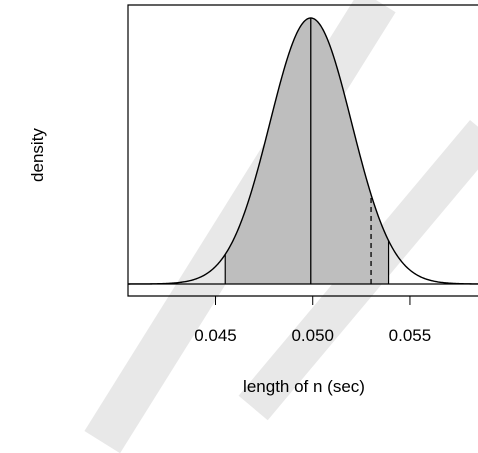 This screenshot has height=453, width=478. I want to click on x-axis-label: length of n (sec), so click(304, 386).